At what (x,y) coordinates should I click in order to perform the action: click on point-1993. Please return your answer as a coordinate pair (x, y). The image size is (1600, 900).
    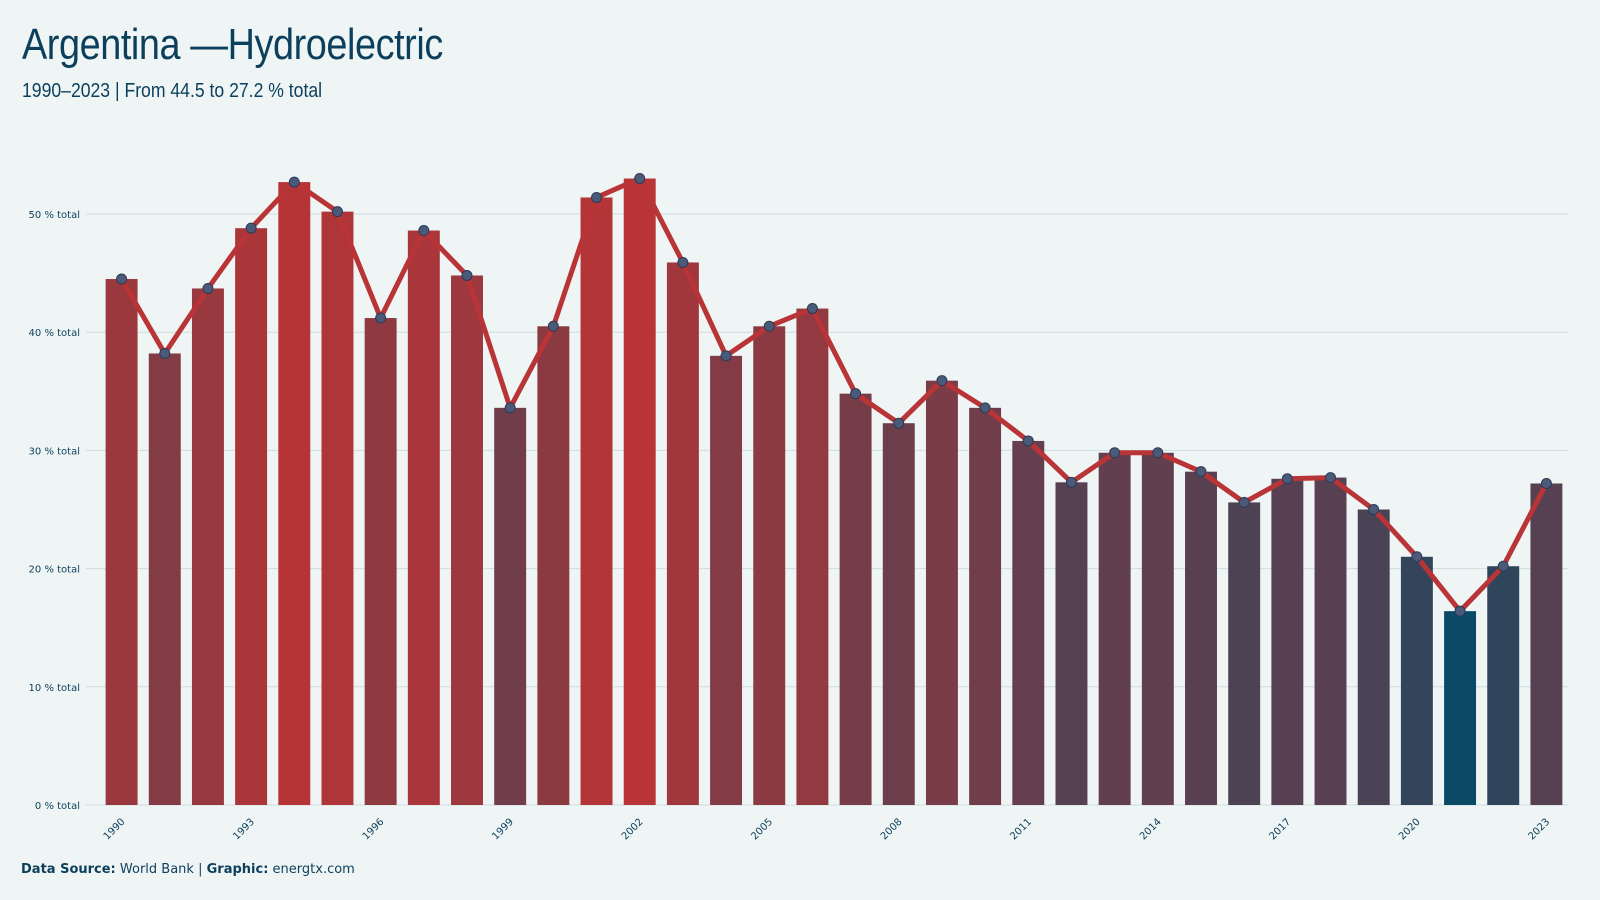
    Looking at the image, I should click on (251, 228).